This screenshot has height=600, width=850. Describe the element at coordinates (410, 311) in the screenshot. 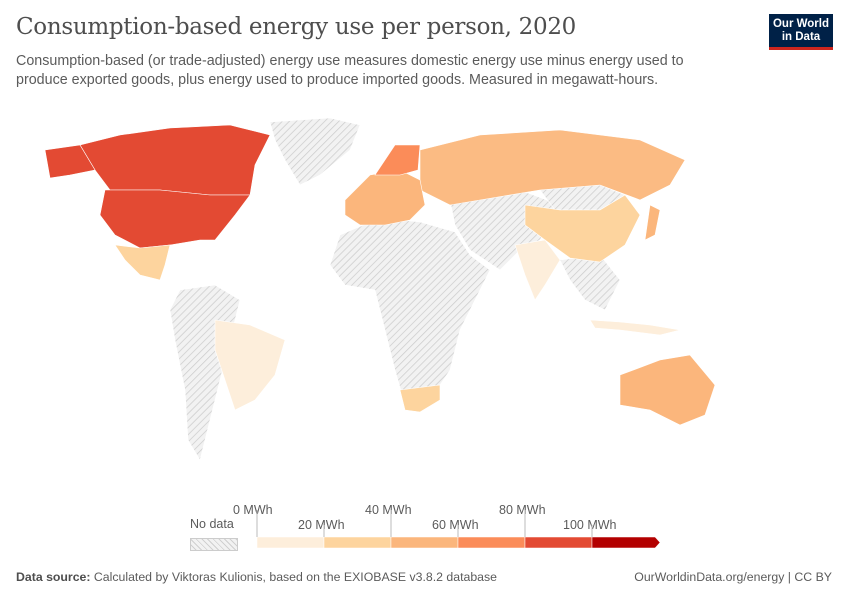

I see `region-africa` at that location.